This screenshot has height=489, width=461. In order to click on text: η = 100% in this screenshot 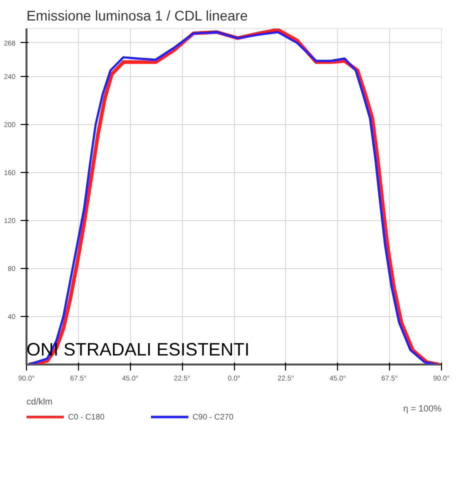, I will do `click(422, 409)`.